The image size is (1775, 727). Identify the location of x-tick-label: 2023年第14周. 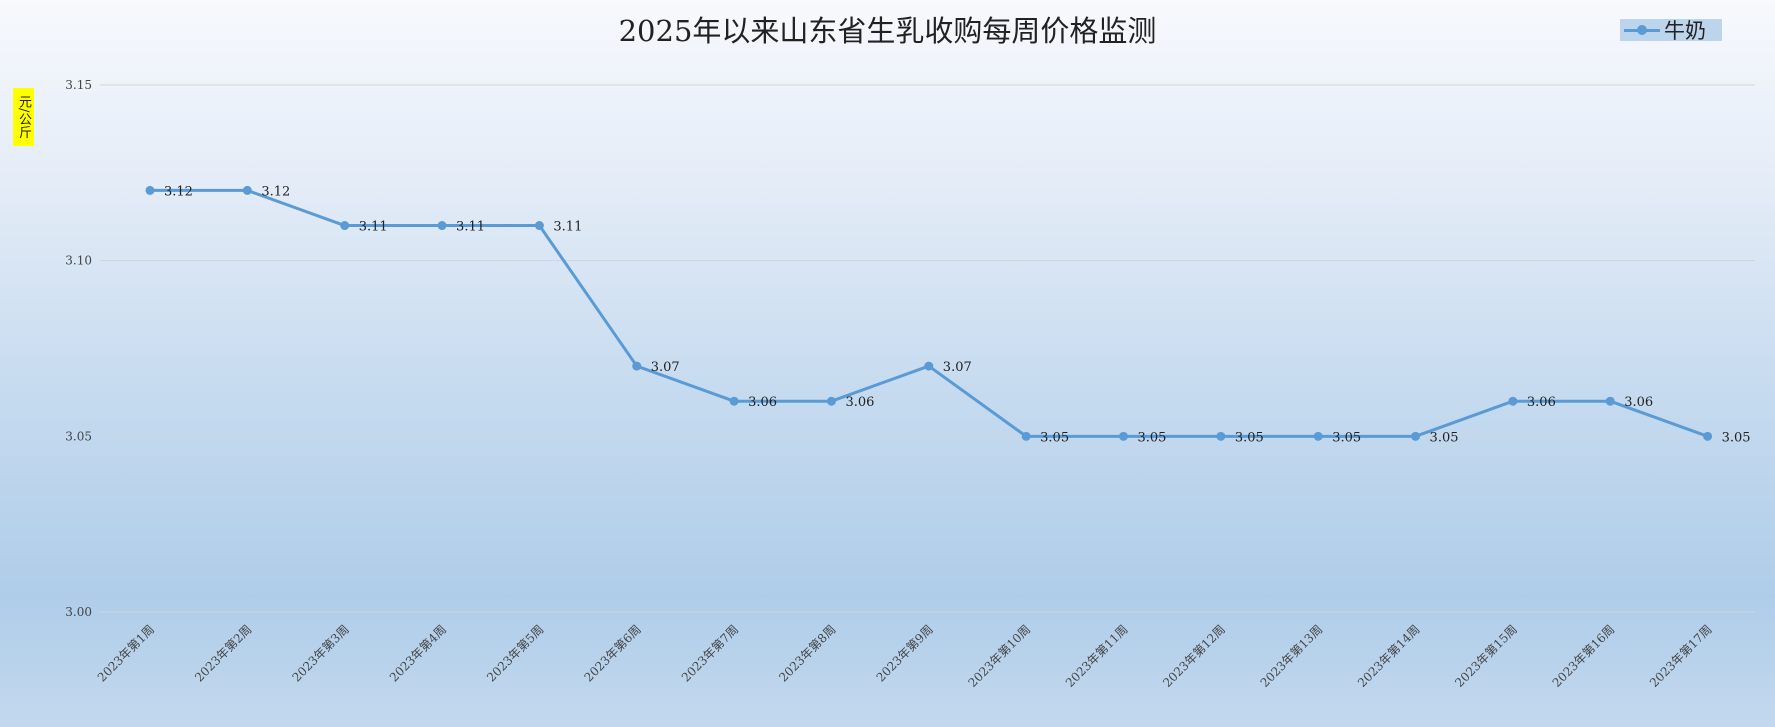
(1389, 656).